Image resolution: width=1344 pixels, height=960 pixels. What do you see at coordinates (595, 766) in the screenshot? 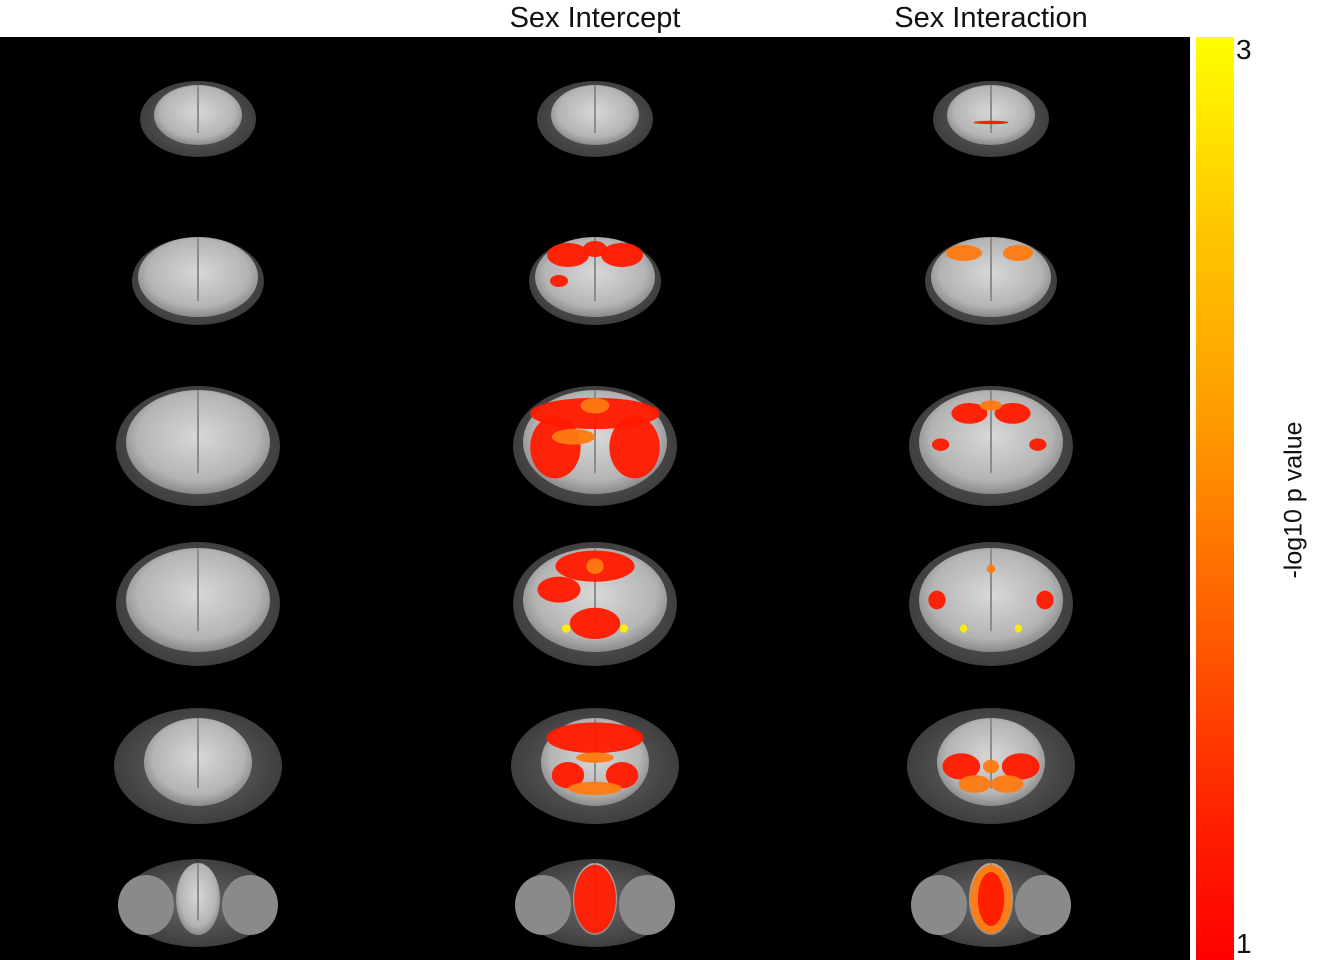
I see `brain-slice-row5-col2` at bounding box center [595, 766].